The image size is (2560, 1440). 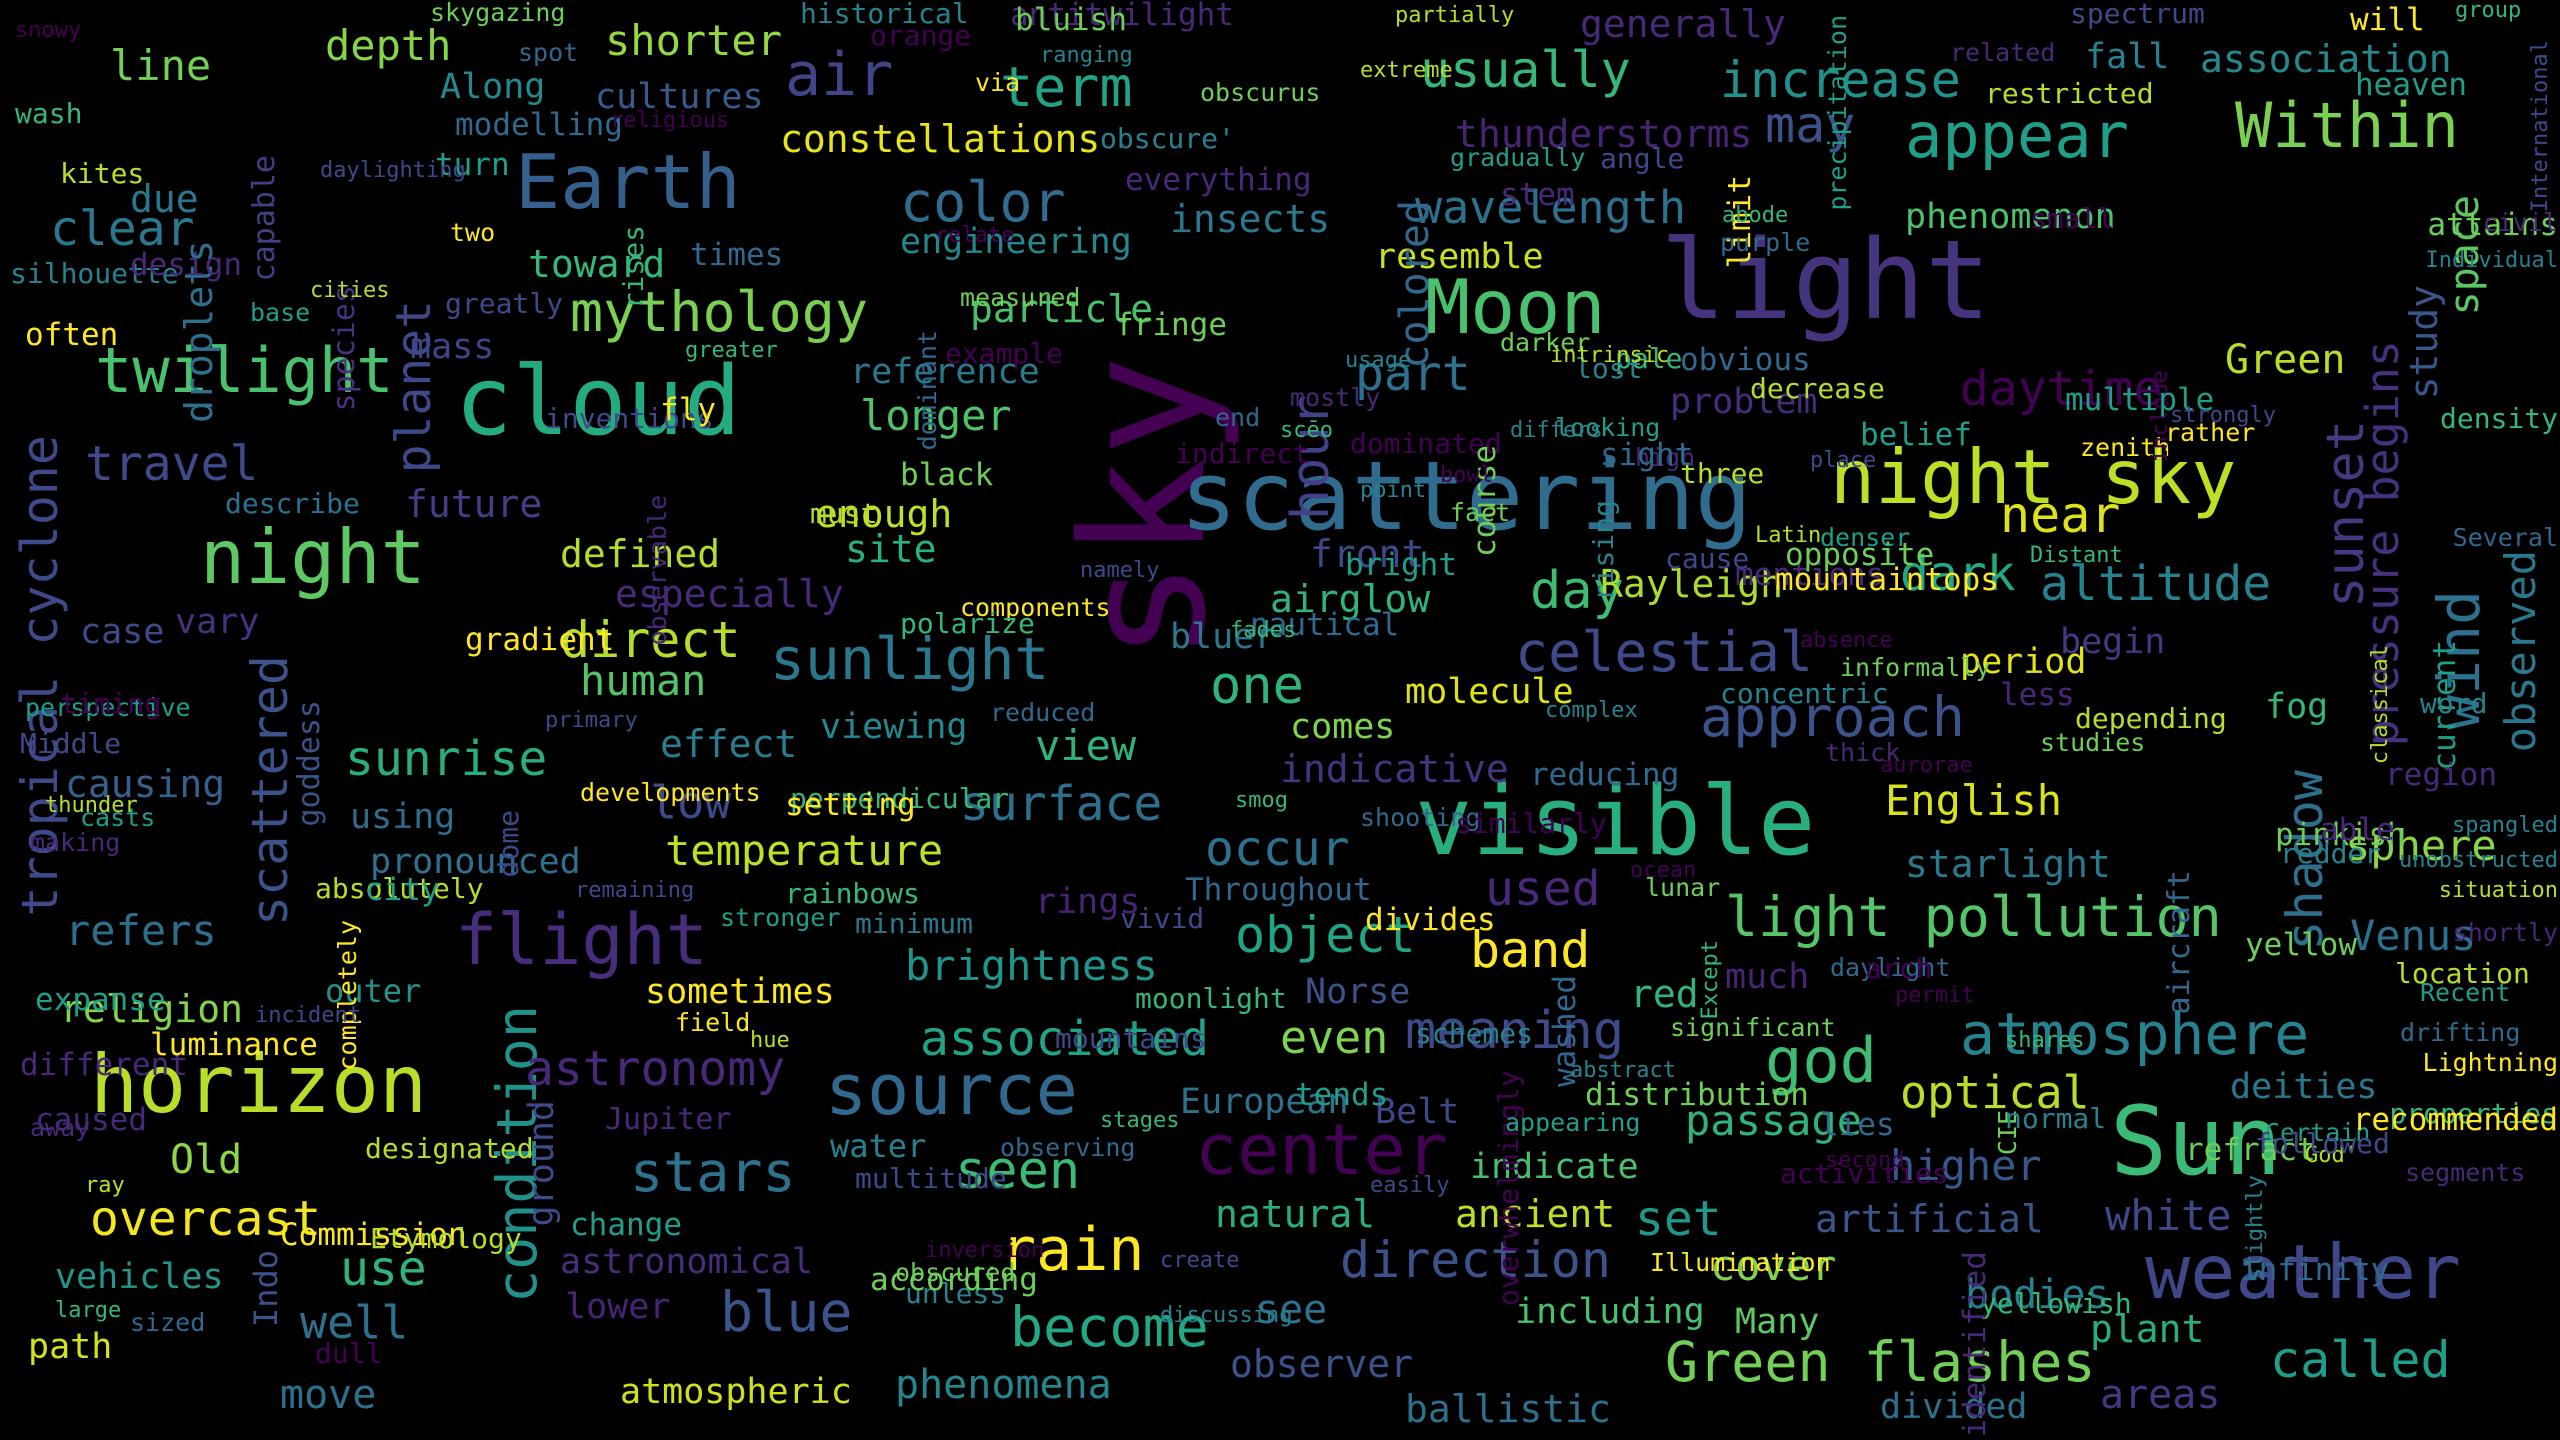 What do you see at coordinates (1394, 769) in the screenshot?
I see `word-96: indicative` at bounding box center [1394, 769].